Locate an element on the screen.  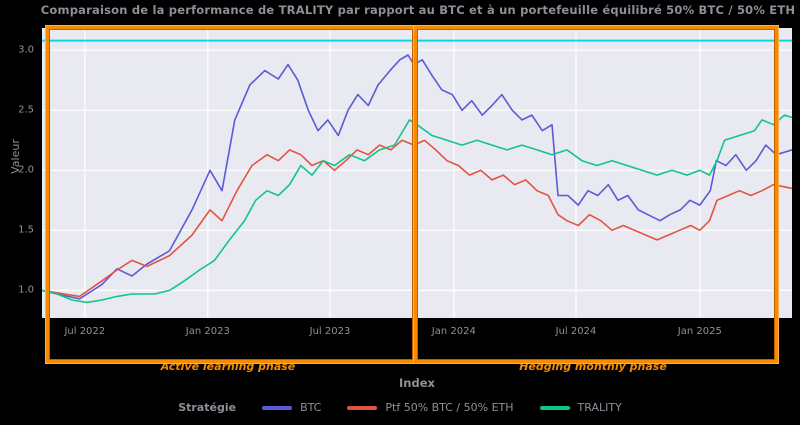
legend-item-btc: BTC is located at coordinates (291, 407).